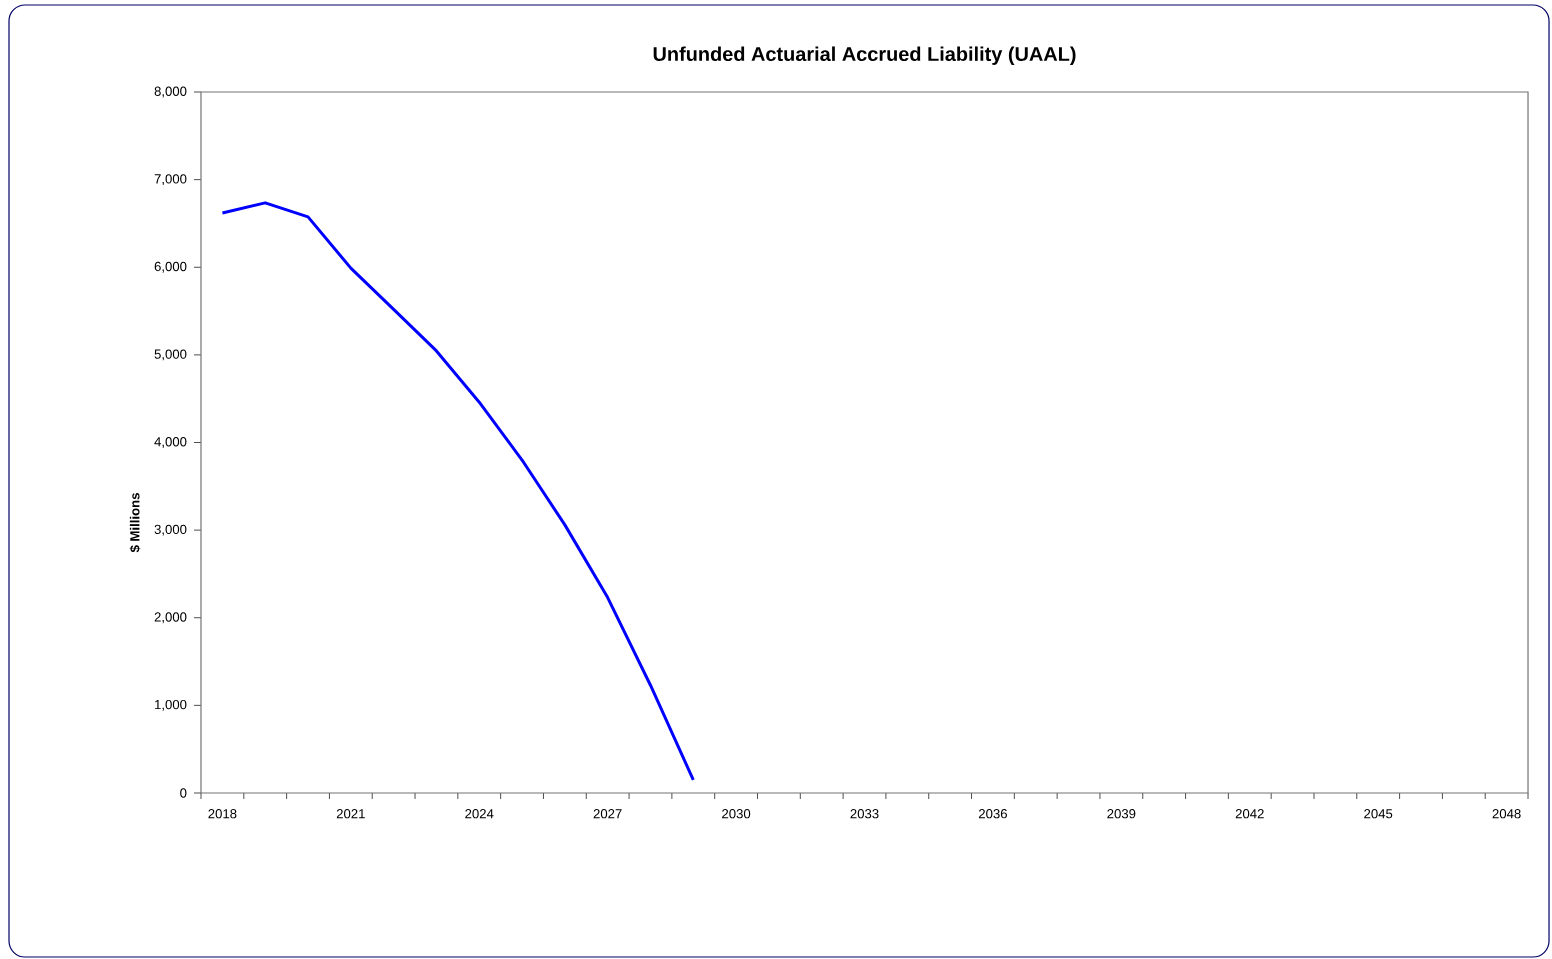  Describe the element at coordinates (171, 705) in the screenshot. I see `y-tick-label: 1,000` at that location.